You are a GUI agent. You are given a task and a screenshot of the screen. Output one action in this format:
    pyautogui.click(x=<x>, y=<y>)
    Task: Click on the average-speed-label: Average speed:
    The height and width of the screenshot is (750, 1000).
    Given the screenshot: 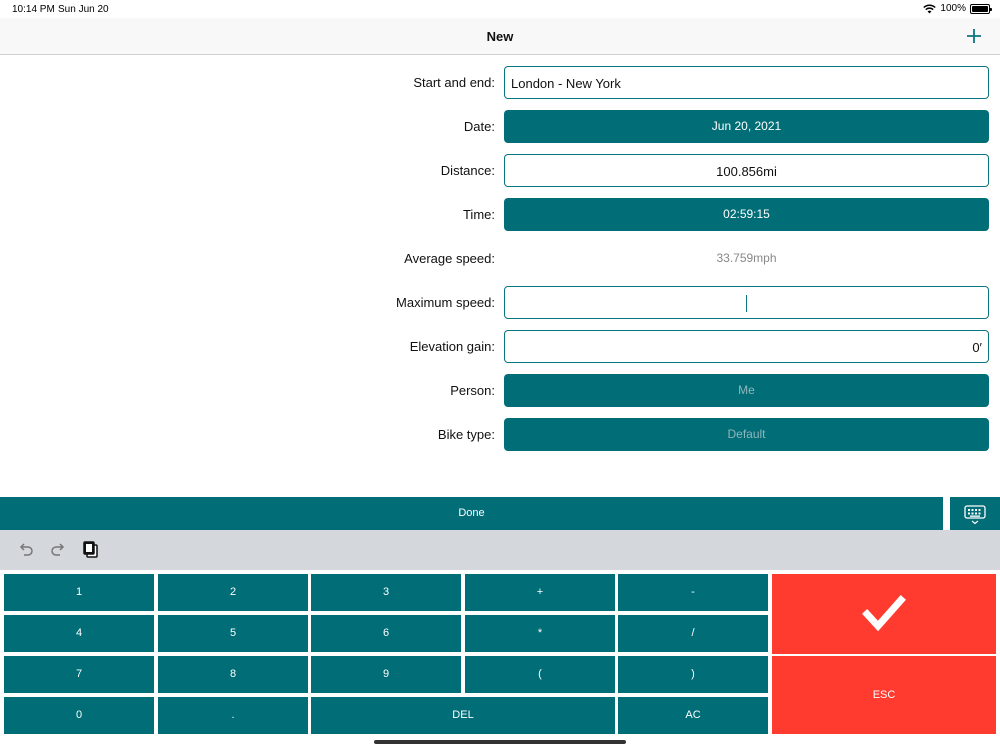 What is the action you would take?
    pyautogui.click(x=449, y=258)
    